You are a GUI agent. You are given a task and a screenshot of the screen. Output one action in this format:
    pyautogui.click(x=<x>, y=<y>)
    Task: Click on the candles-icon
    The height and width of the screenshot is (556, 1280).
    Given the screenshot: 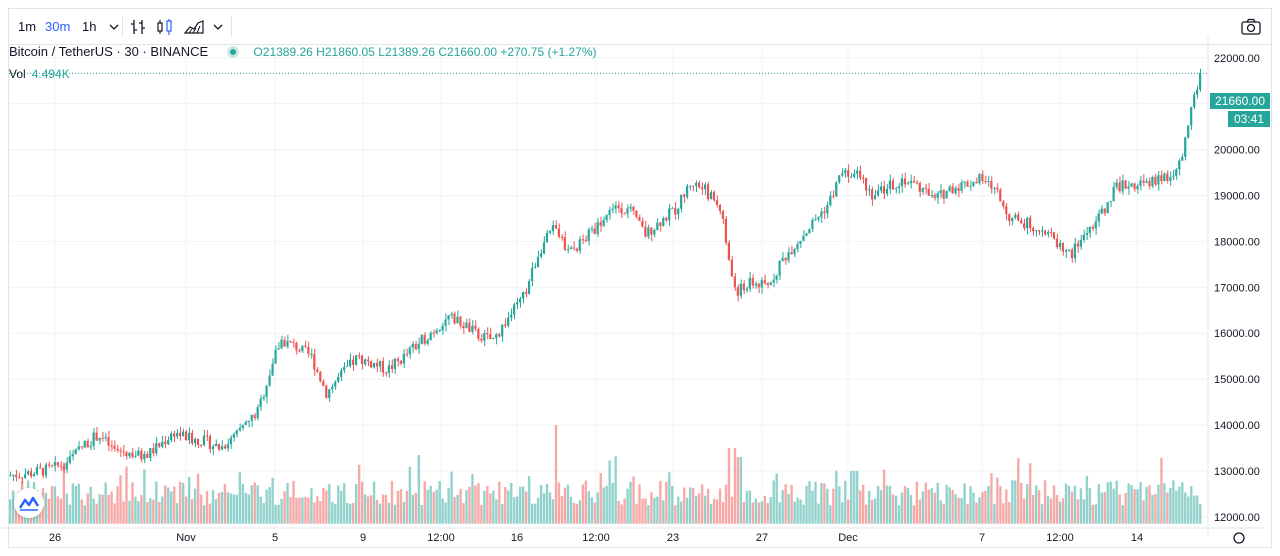 What is the action you would take?
    pyautogui.click(x=165, y=27)
    